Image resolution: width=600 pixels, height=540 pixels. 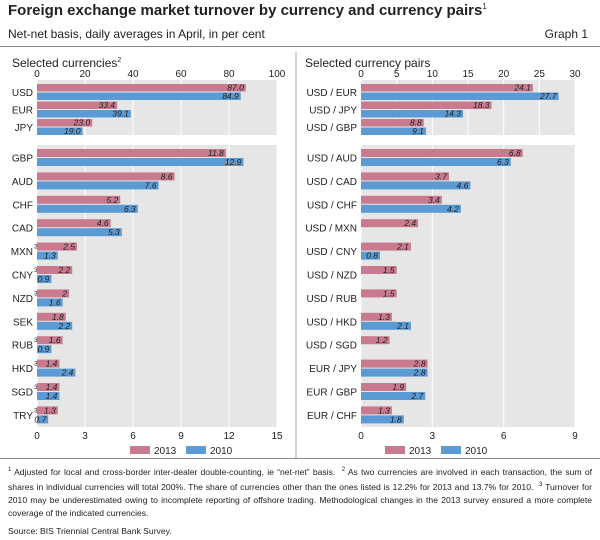 I want to click on currency-category-label: NZD, so click(x=22, y=299).